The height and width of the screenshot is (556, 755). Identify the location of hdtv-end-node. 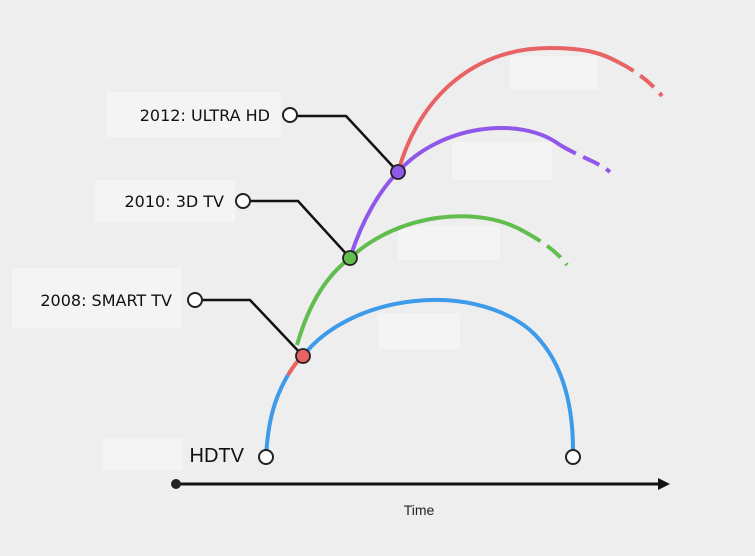
(573, 457).